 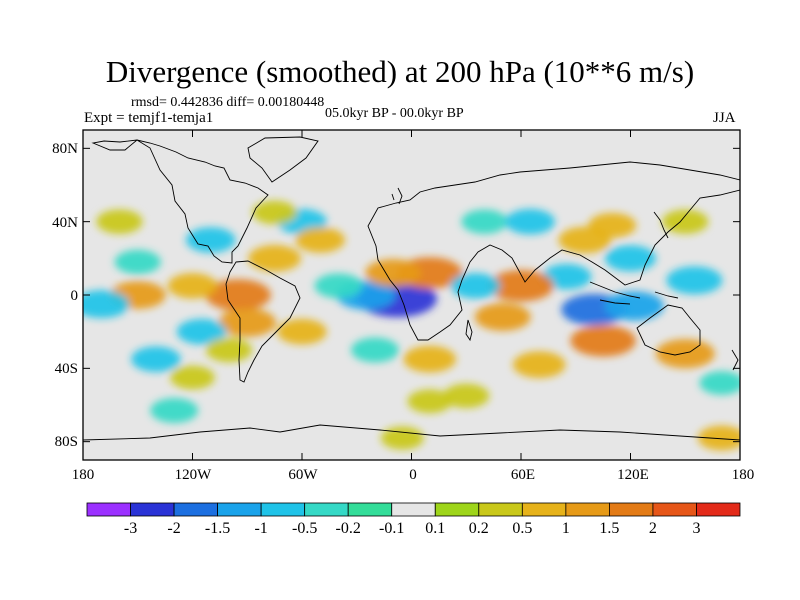 I want to click on lon-label-120e: 120E, so click(x=633, y=475).